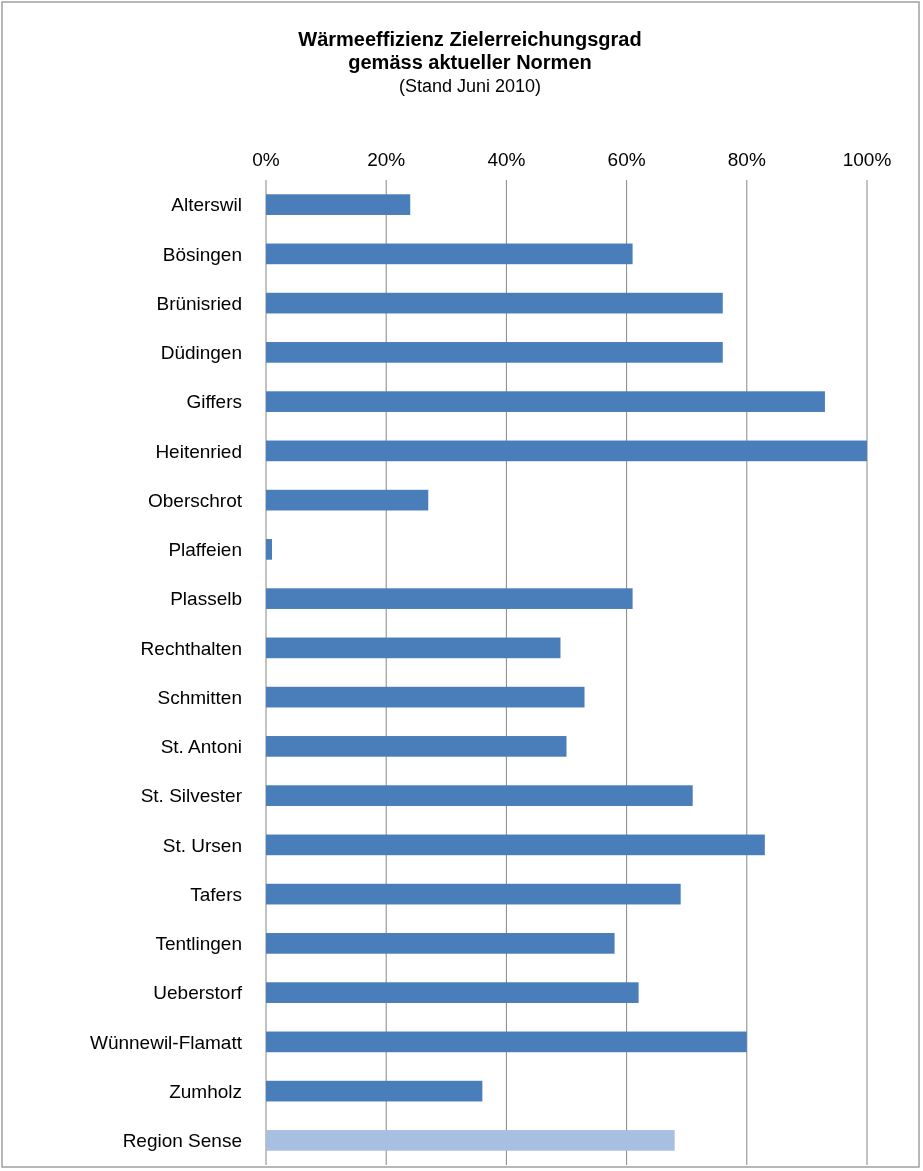 This screenshot has height=1171, width=923. Describe the element at coordinates (506, 159) in the screenshot. I see `x-tick-label: 40%` at that location.